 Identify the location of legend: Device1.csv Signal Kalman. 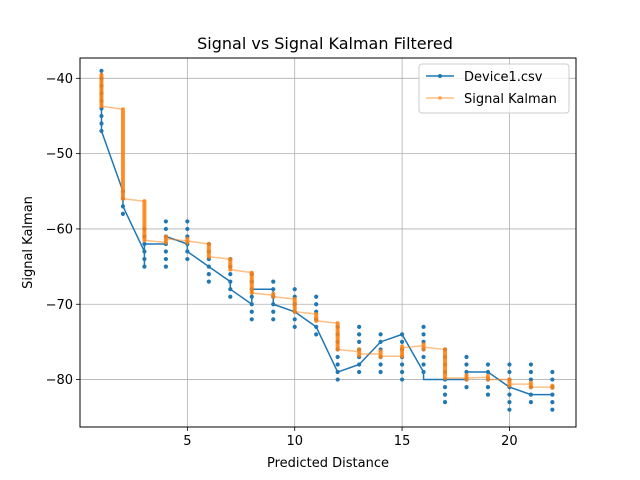
(494, 88).